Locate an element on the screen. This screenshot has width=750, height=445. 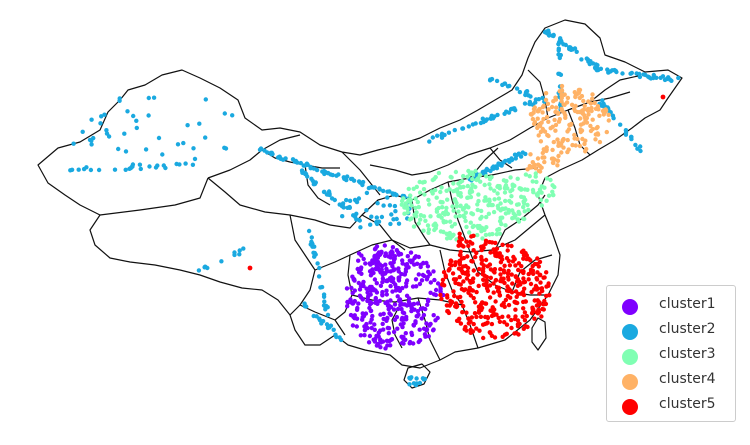
legend-item-cluster5: cluster5 is located at coordinates (671, 406).